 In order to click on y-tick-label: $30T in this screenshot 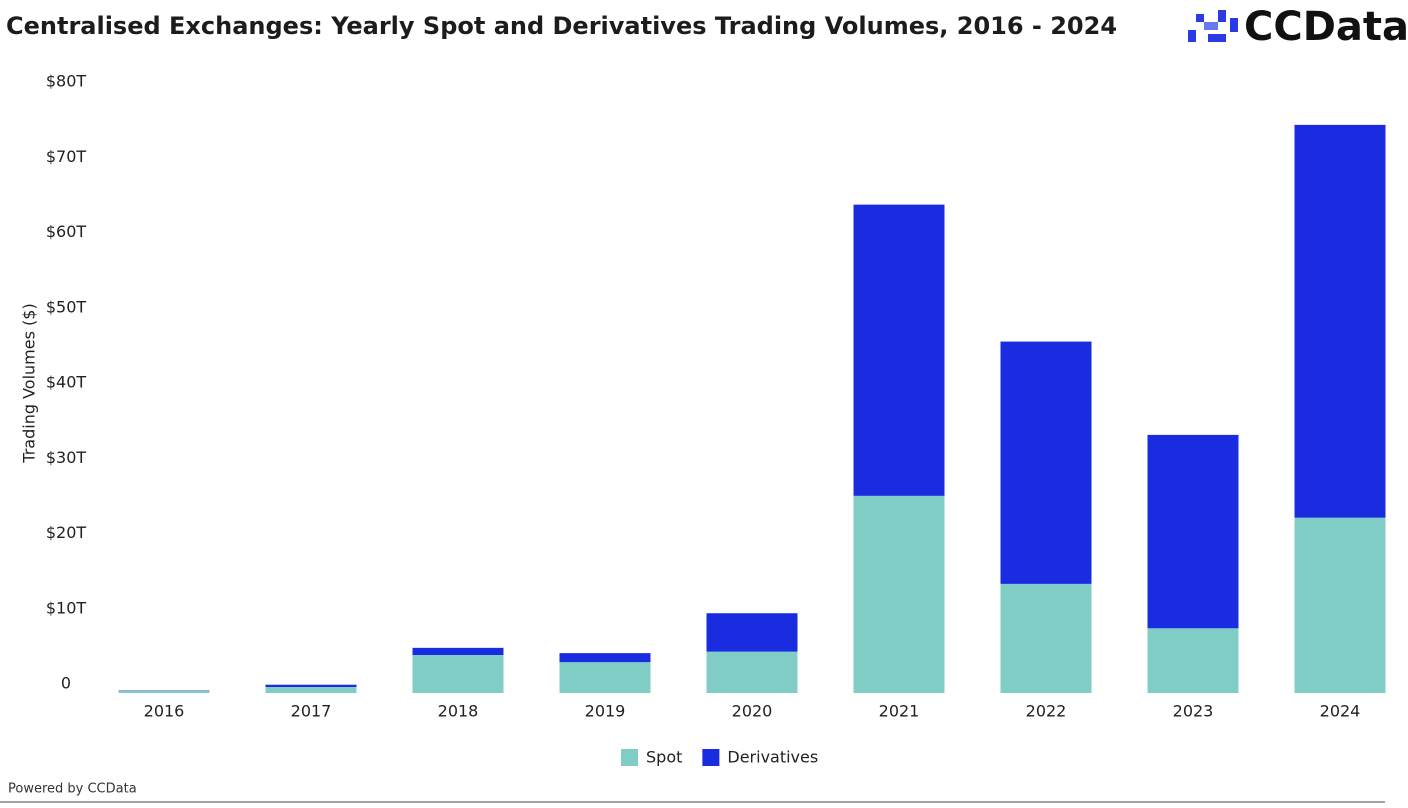, I will do `click(66, 457)`.